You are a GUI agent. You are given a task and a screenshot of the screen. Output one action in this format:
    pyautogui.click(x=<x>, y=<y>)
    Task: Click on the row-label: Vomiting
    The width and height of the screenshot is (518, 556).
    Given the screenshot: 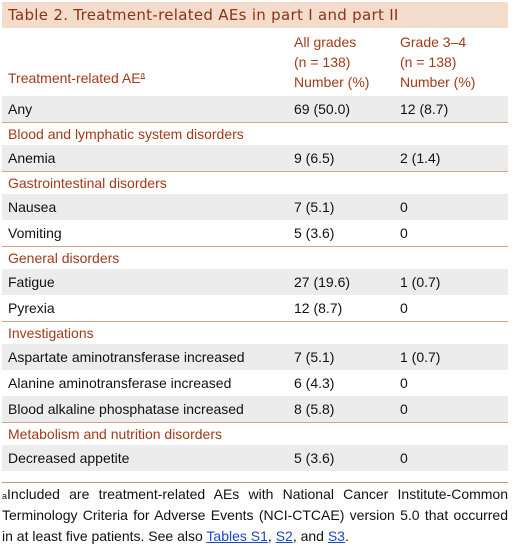 What is the action you would take?
    pyautogui.click(x=35, y=233)
    